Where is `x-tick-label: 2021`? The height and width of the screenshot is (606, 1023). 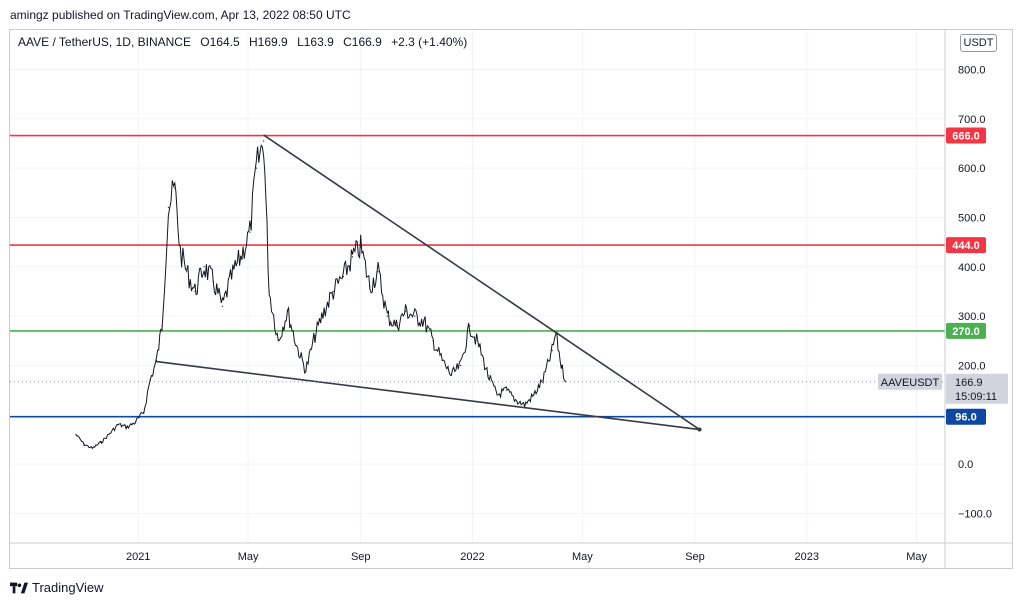 x-tick-label: 2021 is located at coordinates (138, 557).